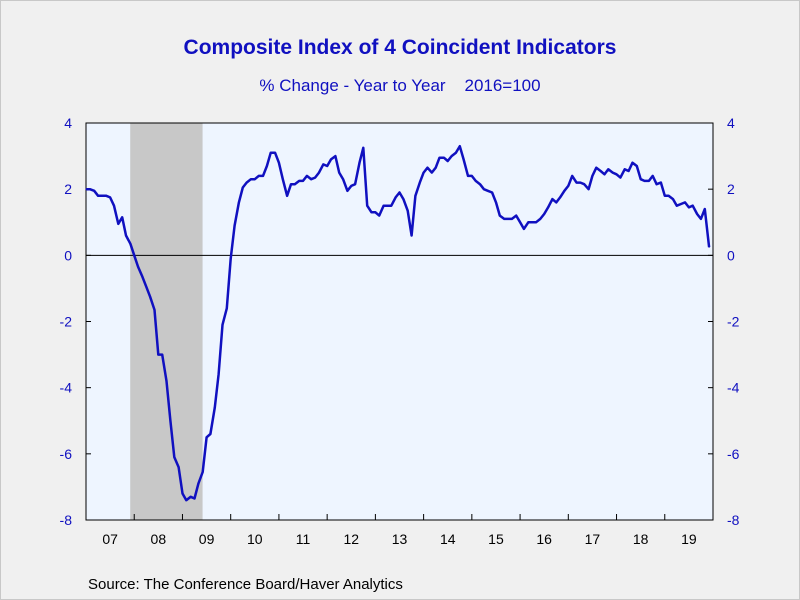 Image resolution: width=800 pixels, height=600 pixels. I want to click on y-tick-label-left: -4, so click(66, 388).